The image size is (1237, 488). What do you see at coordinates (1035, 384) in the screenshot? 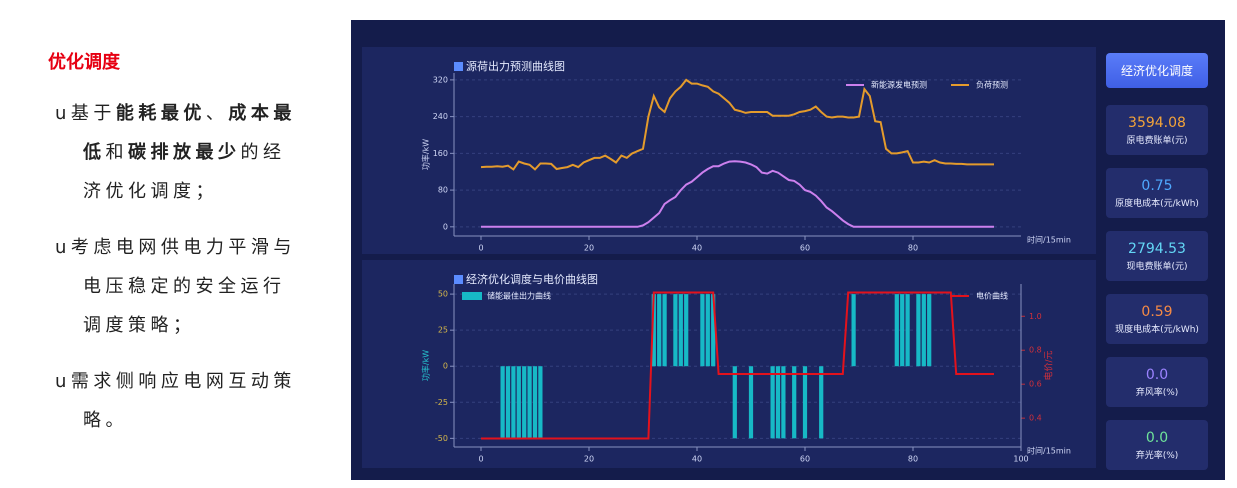
I see `y2-tick-label: 0.6` at bounding box center [1035, 384].